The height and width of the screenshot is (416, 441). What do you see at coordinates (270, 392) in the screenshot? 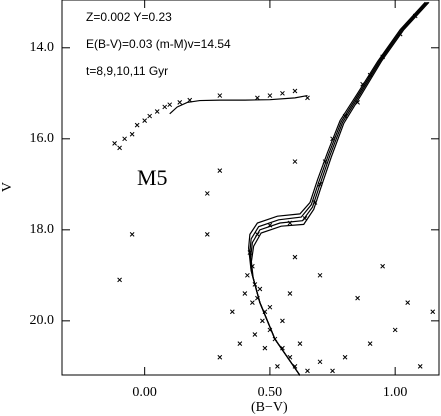
I see `x-tick-label: 0.50` at bounding box center [270, 392].